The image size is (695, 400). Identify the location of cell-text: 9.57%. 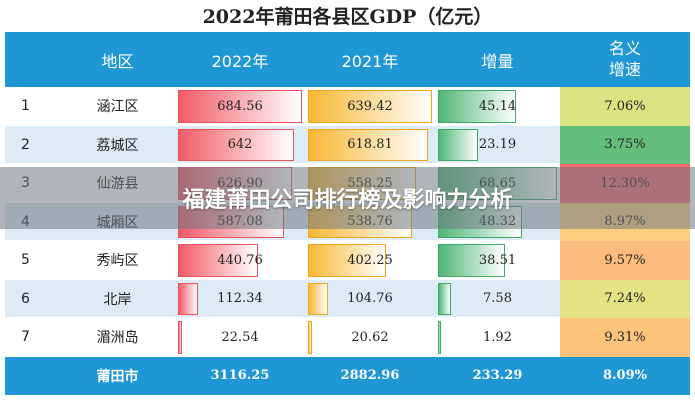
(625, 260).